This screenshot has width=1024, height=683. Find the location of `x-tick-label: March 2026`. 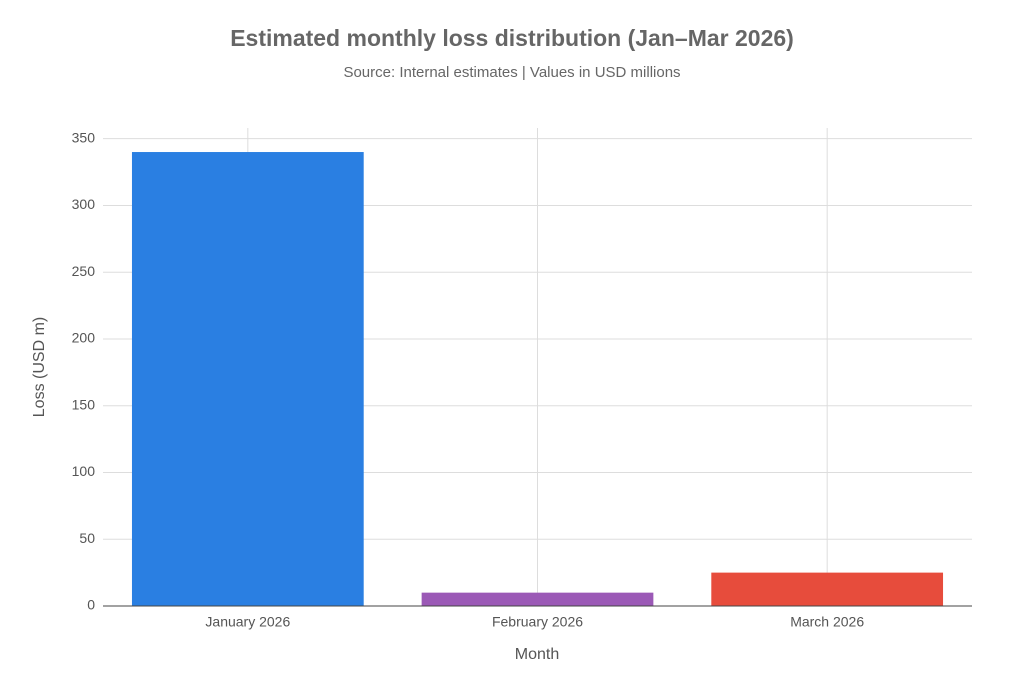

x-tick-label: March 2026 is located at coordinates (827, 622).